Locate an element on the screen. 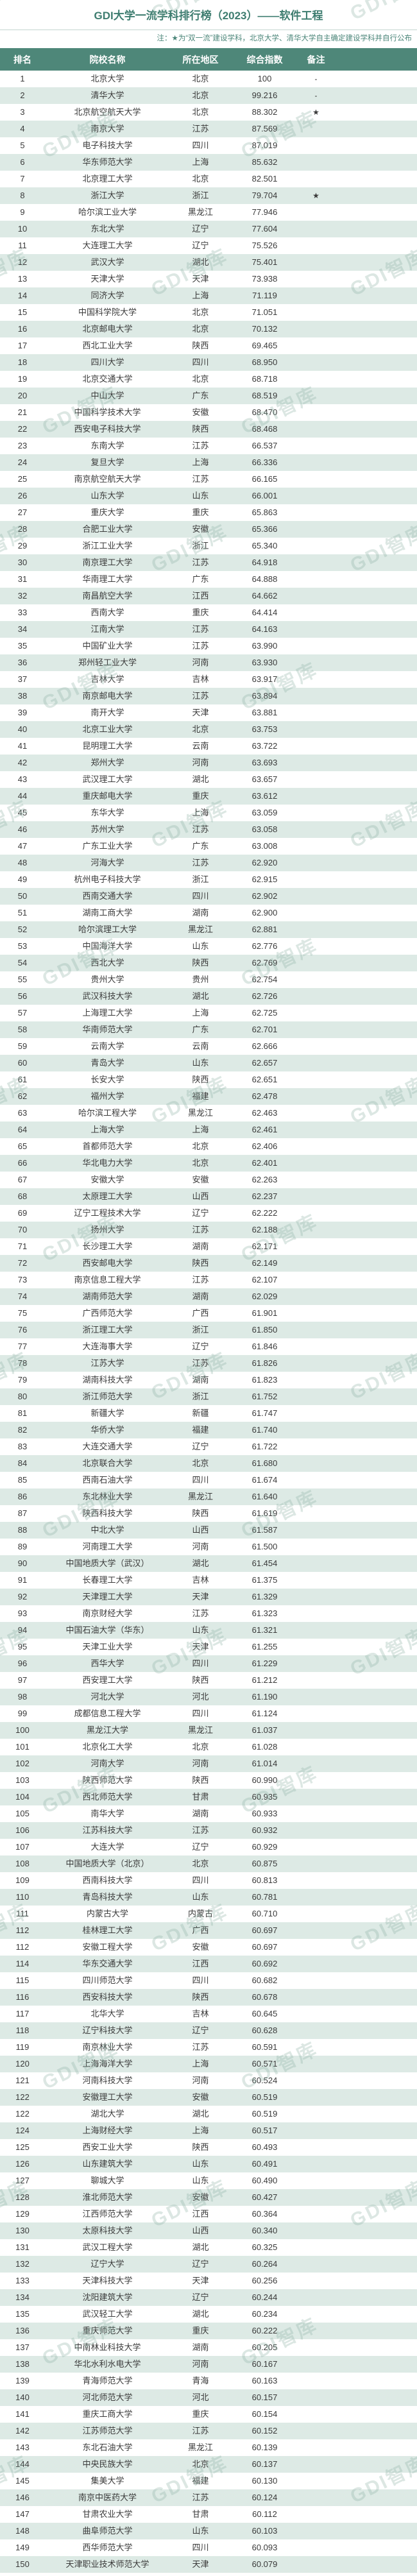  university-name-cell: 西南交通大学 is located at coordinates (107, 896).